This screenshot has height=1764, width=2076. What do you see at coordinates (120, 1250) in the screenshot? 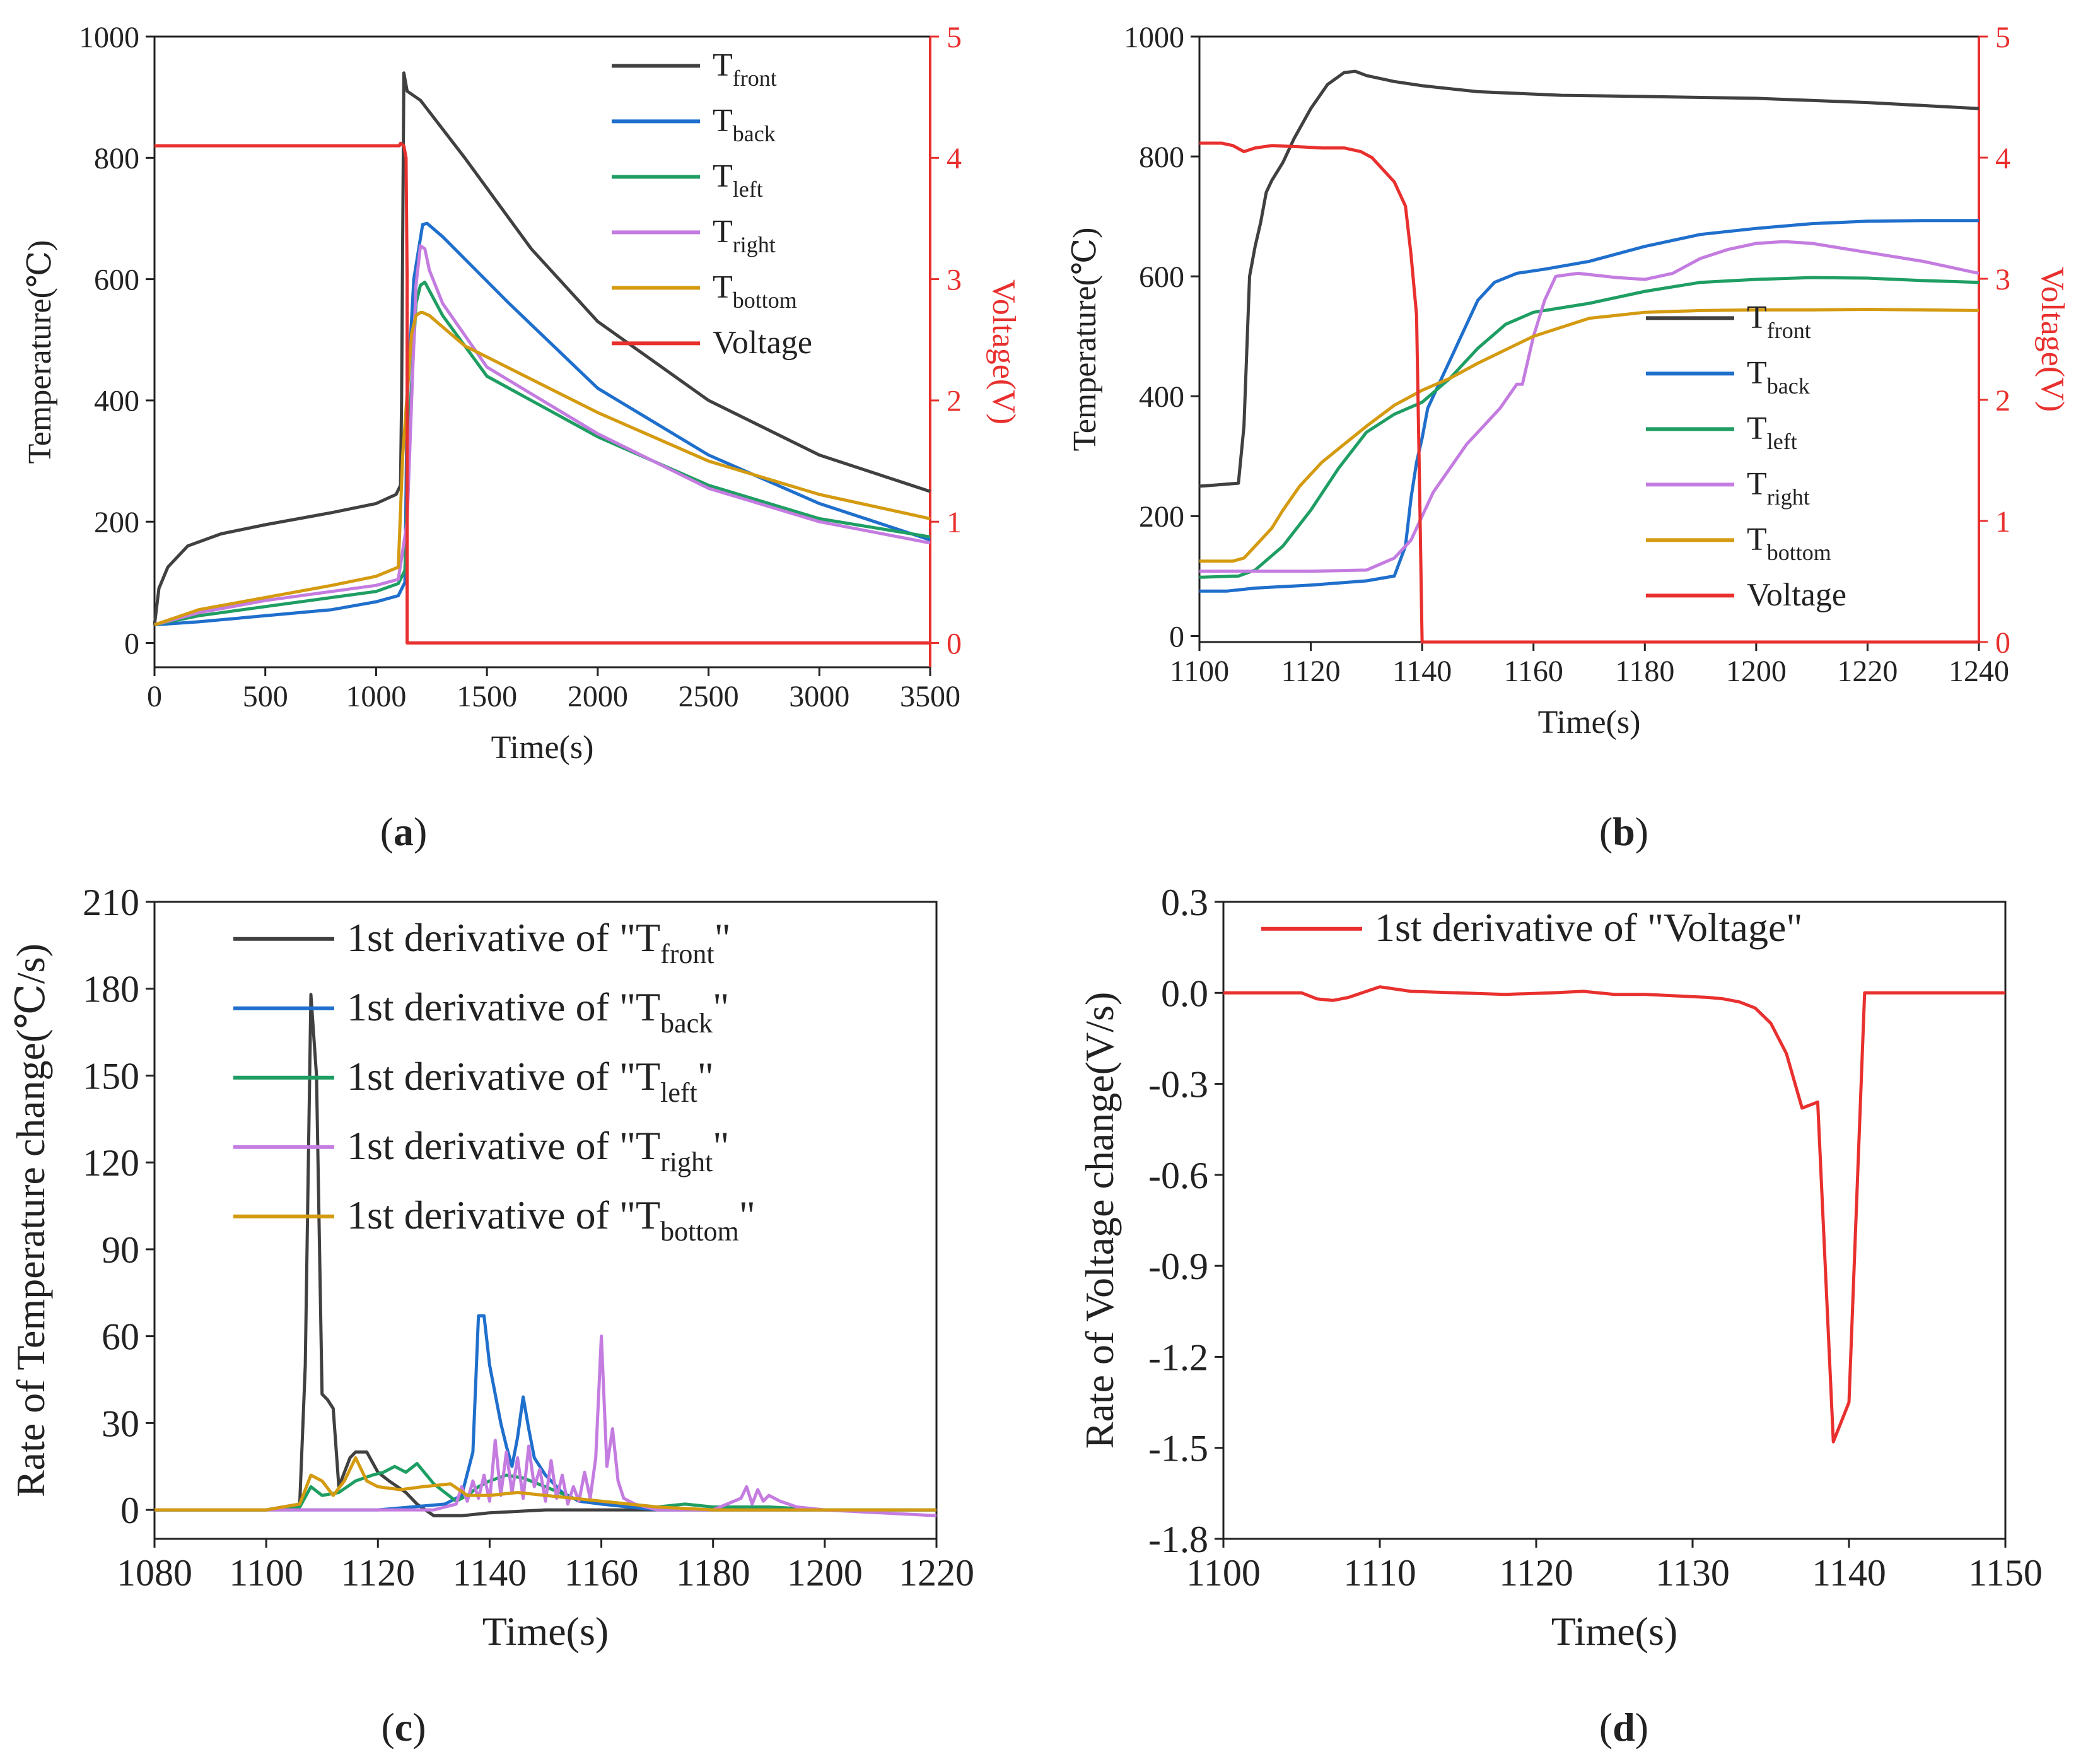
I see `y-tick-label: 90` at bounding box center [120, 1250].